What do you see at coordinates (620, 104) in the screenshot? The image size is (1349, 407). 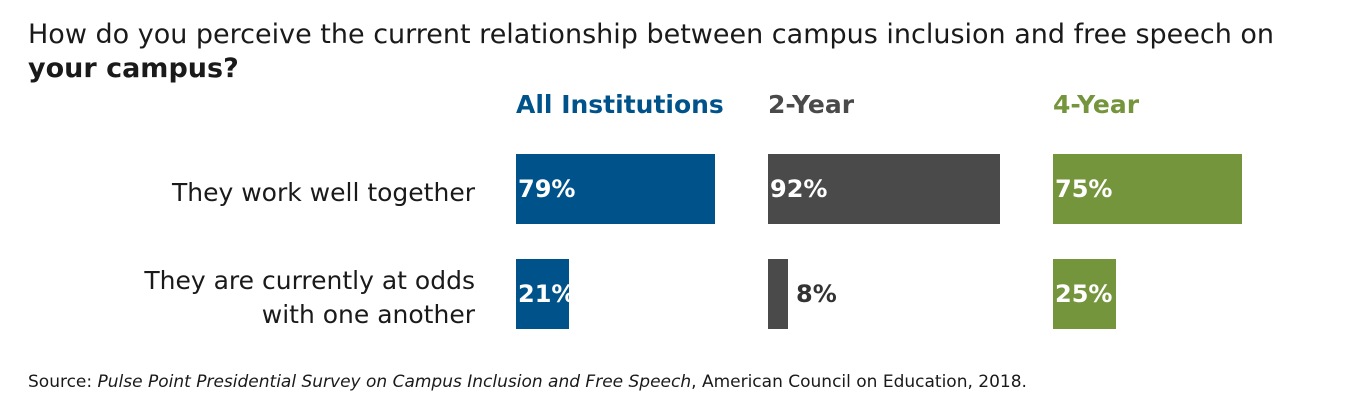 I see `column-header-1: All Institutions` at bounding box center [620, 104].